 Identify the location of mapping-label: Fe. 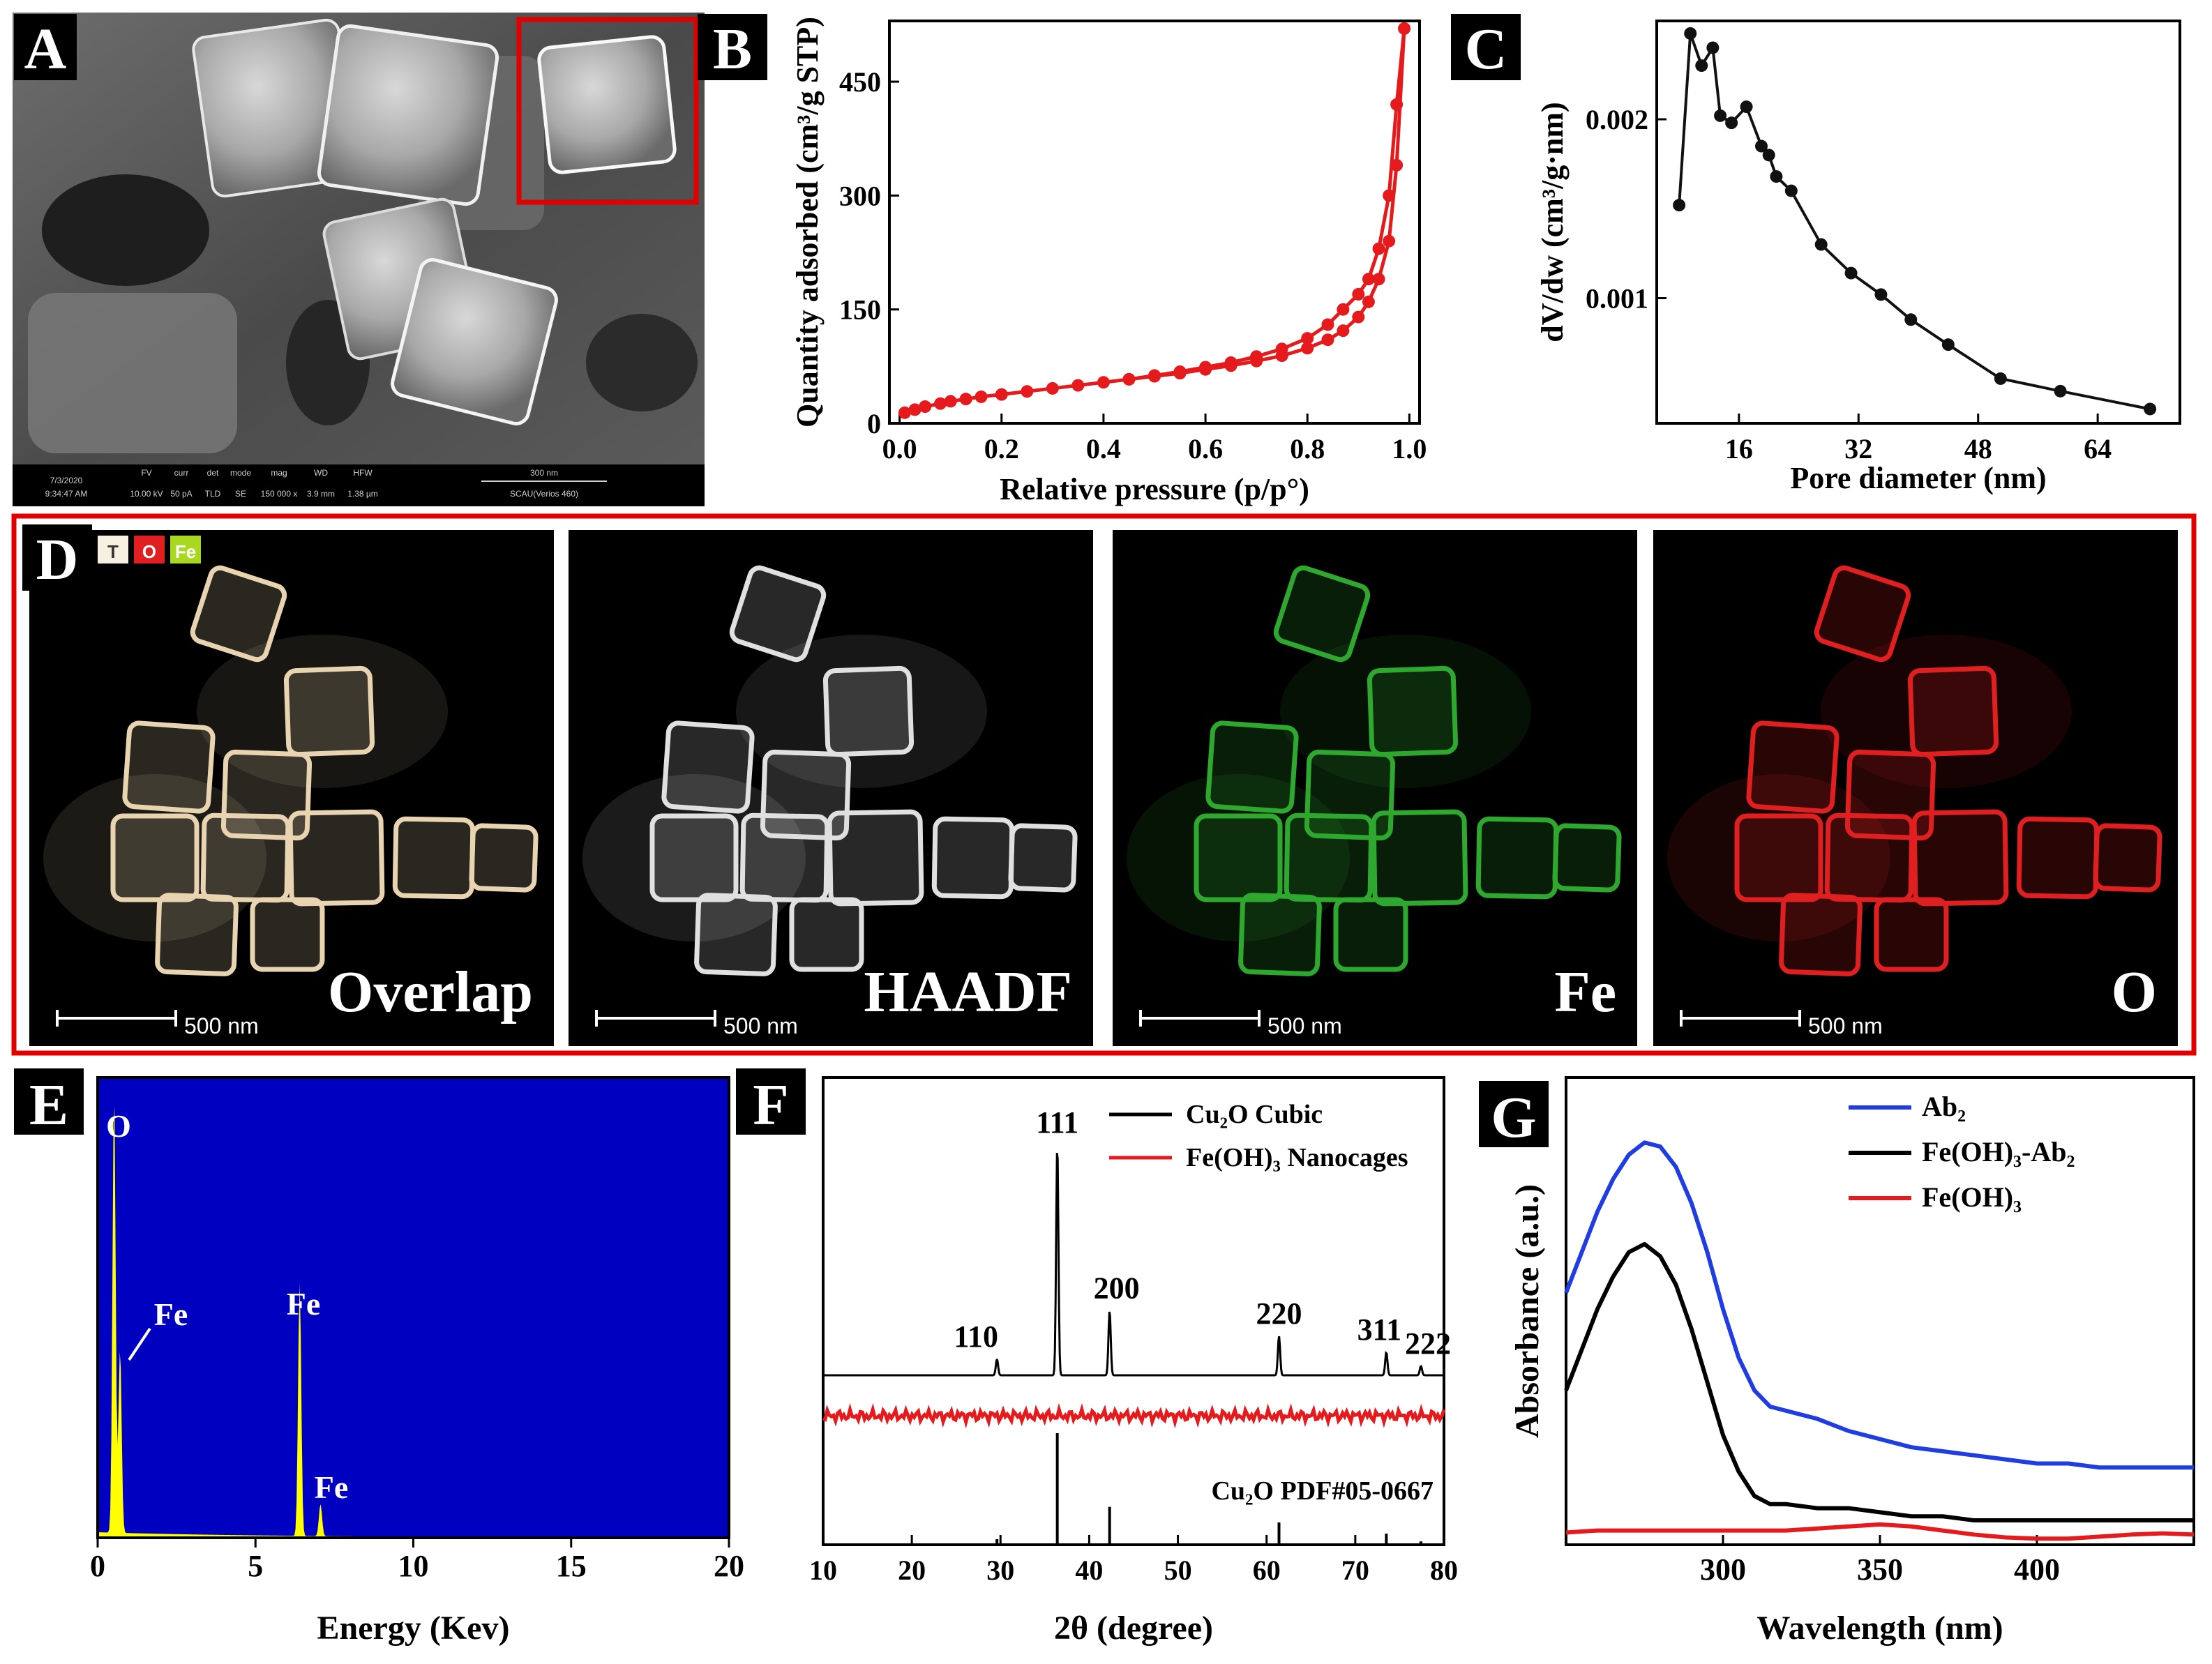
(1585, 992).